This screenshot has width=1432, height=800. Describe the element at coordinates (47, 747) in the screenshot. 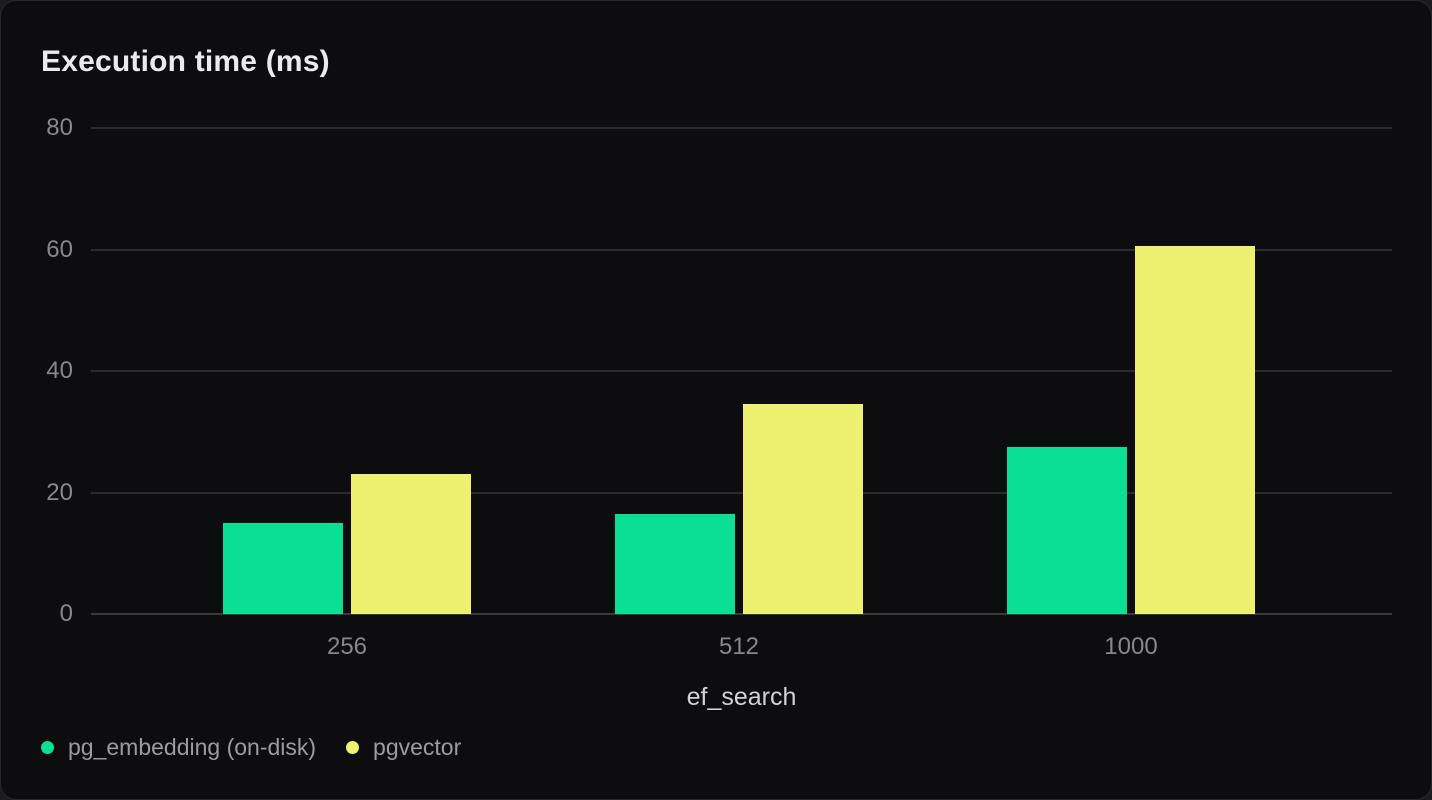

I see `legend-dot-pg-embedding-on-disk` at that location.